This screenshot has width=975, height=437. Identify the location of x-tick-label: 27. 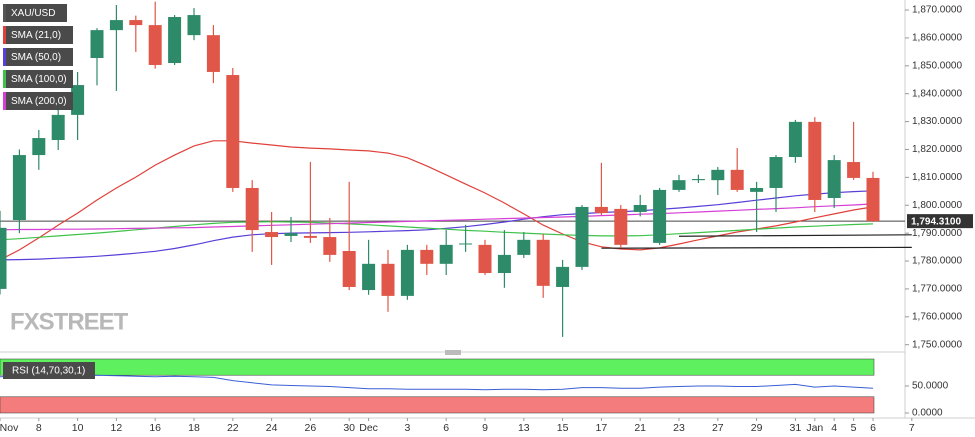
(718, 428).